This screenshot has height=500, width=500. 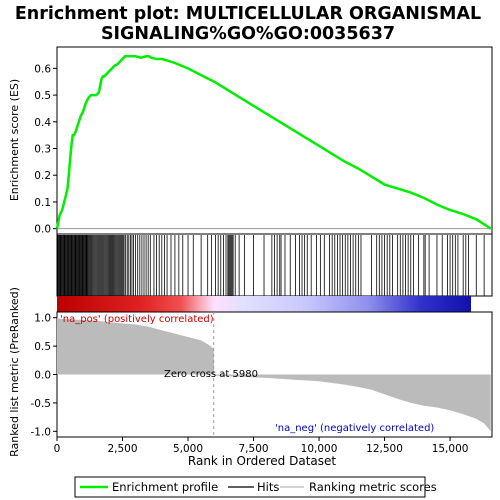 What do you see at coordinates (254, 449) in the screenshot?
I see `x-tick-label: 7,500` at bounding box center [254, 449].